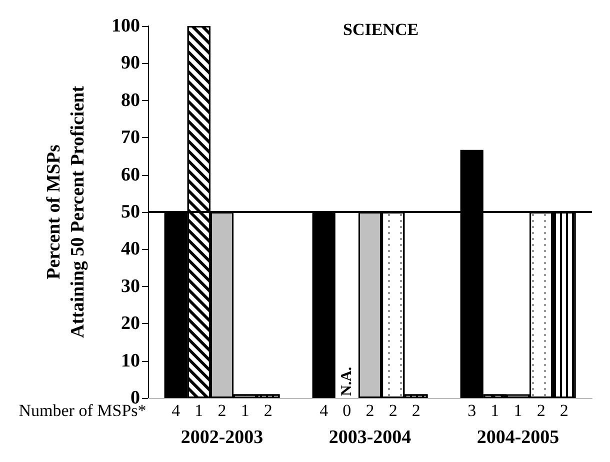  I want to click on y-tick-label: 90, so click(130, 63).